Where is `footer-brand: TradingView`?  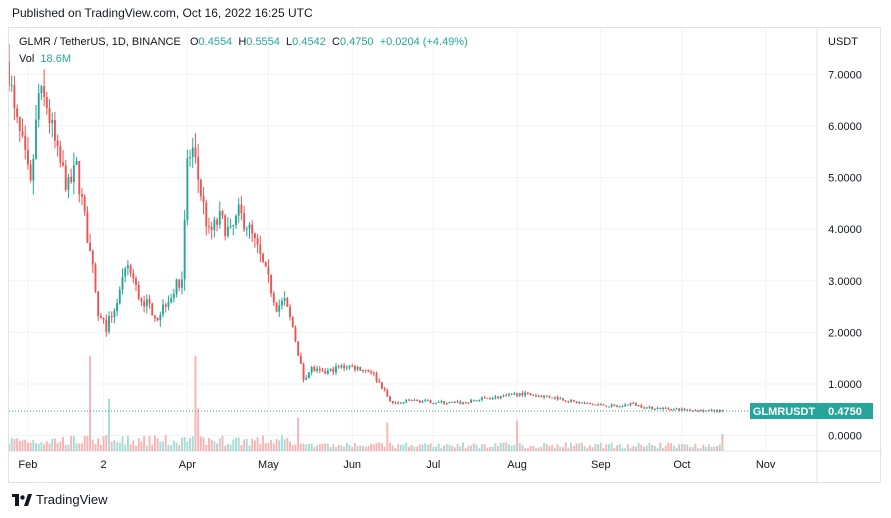
footer-brand: TradingView is located at coordinates (60, 499).